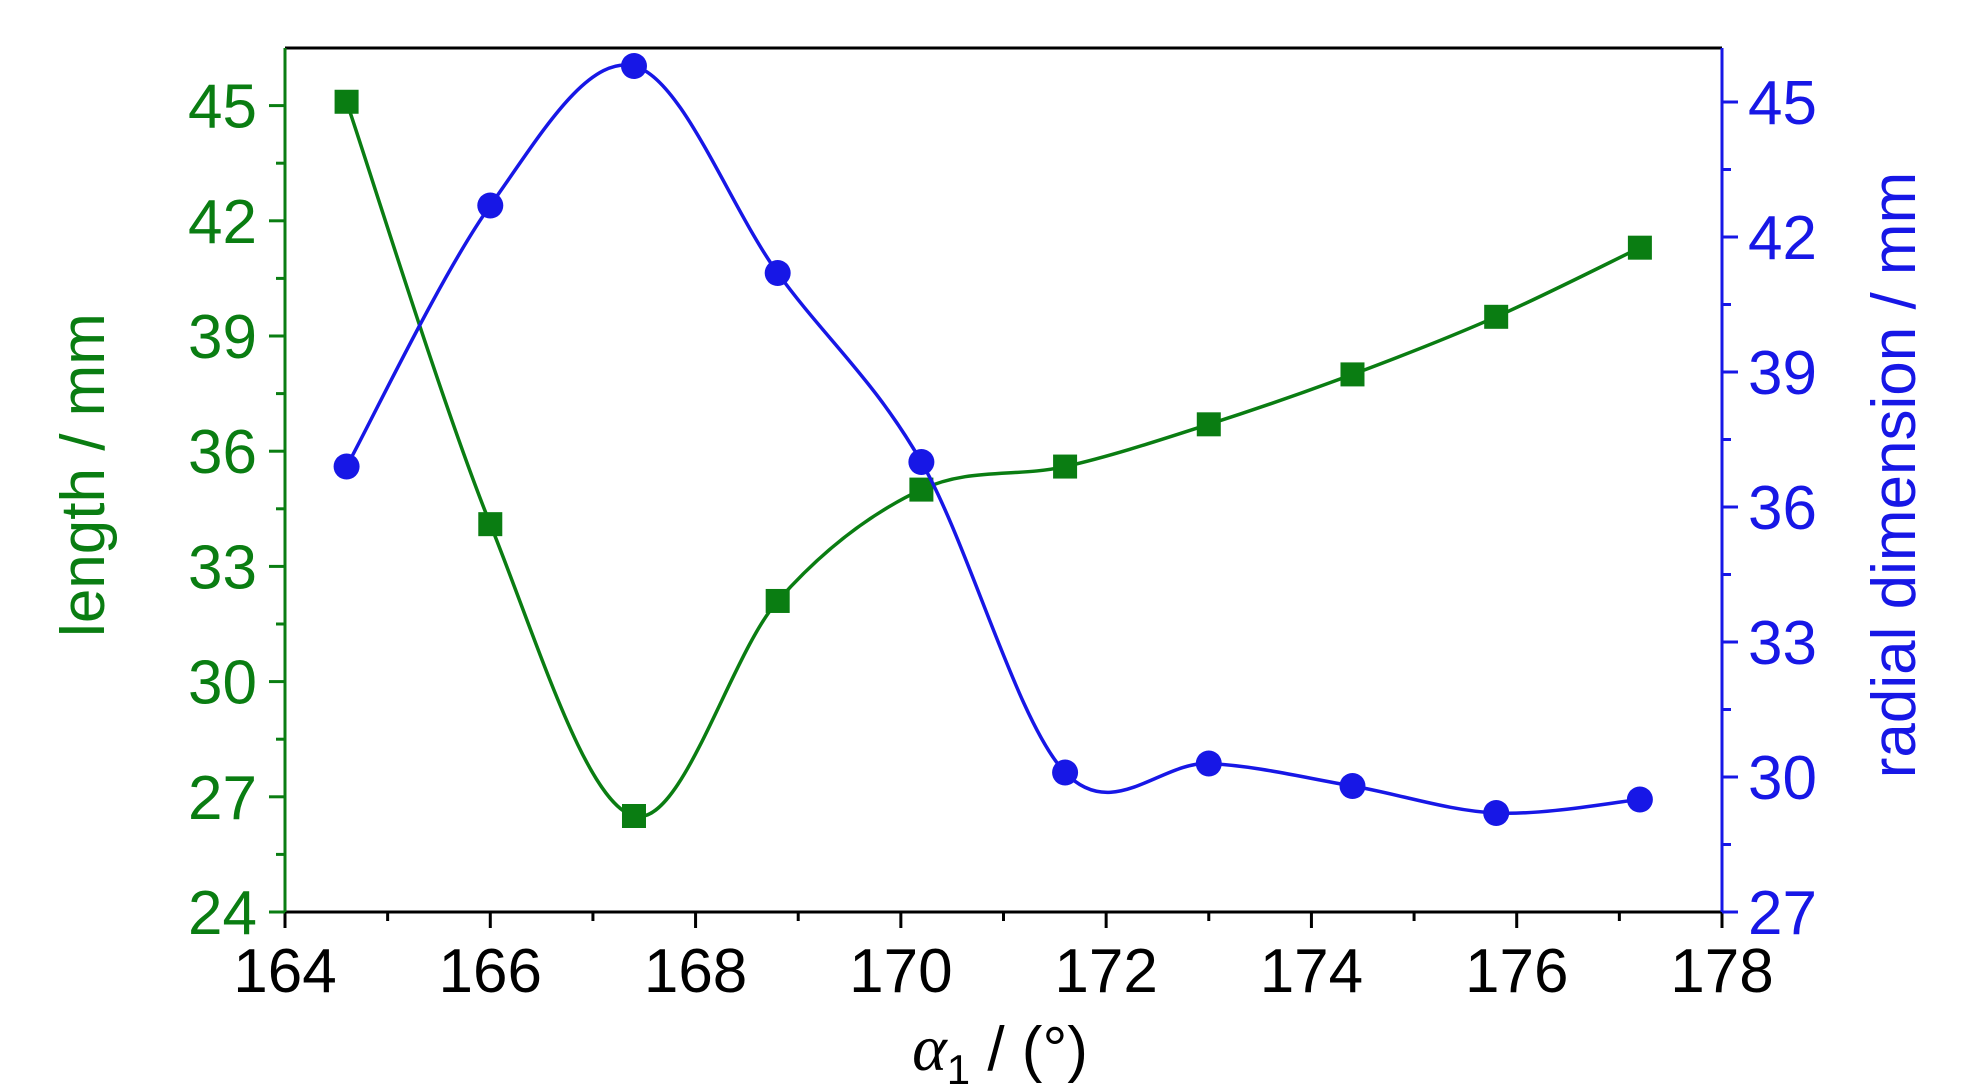 The height and width of the screenshot is (1087, 1984). I want to click on y-right-tick-label: 39, so click(1782, 373).